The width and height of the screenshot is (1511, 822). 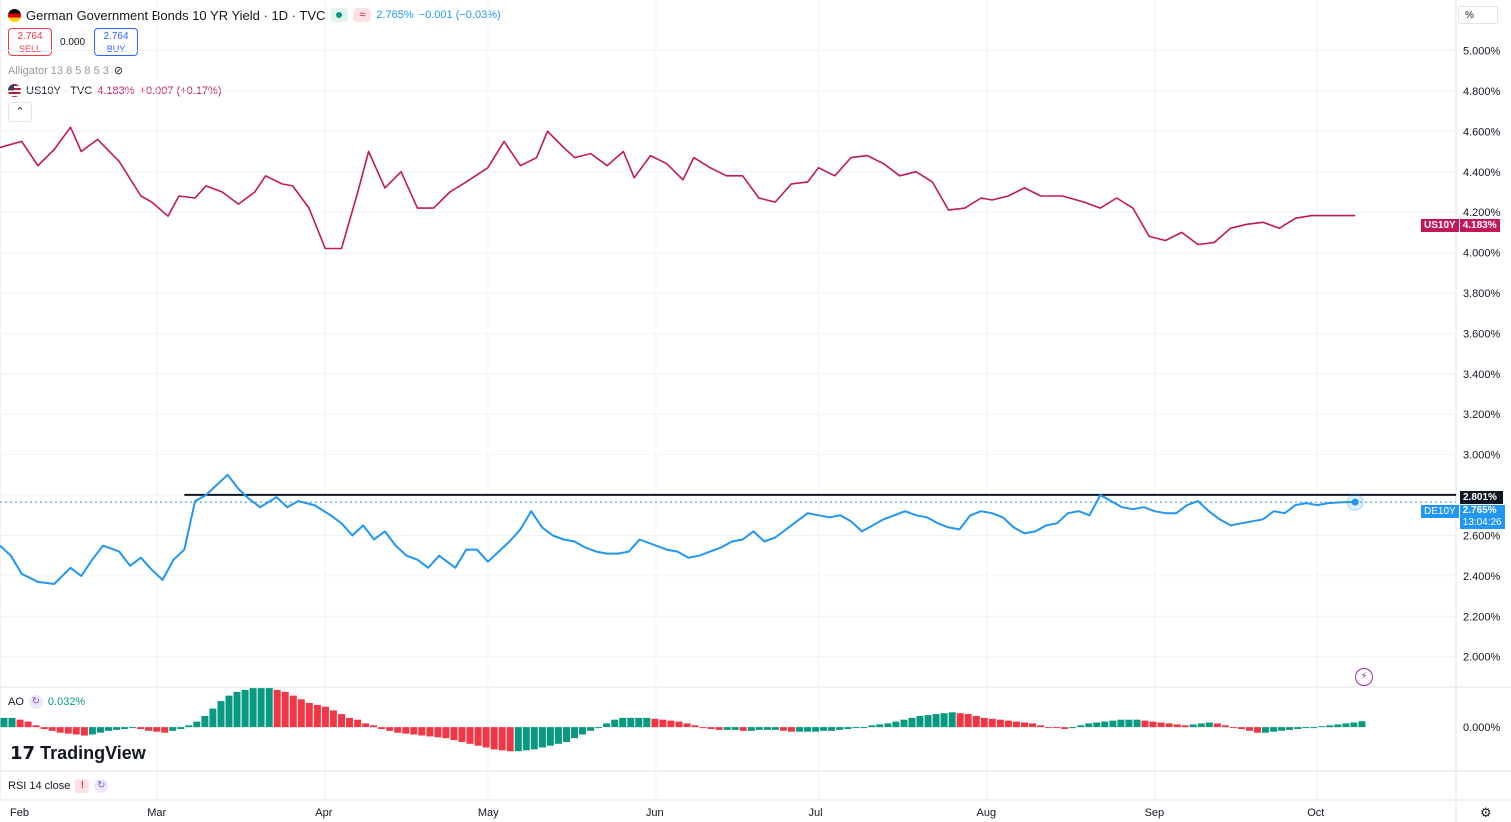 I want to click on unit-label: %, so click(x=1478, y=15).